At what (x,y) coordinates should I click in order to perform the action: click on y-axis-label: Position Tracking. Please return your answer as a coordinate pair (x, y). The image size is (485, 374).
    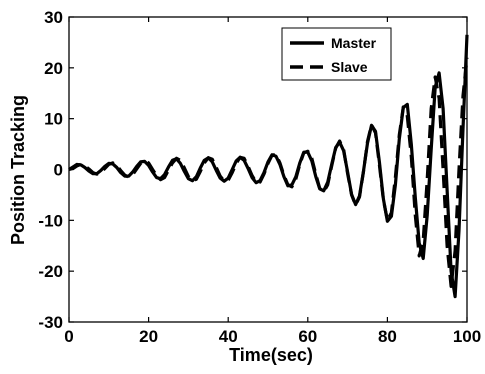
    Looking at the image, I should click on (18, 170).